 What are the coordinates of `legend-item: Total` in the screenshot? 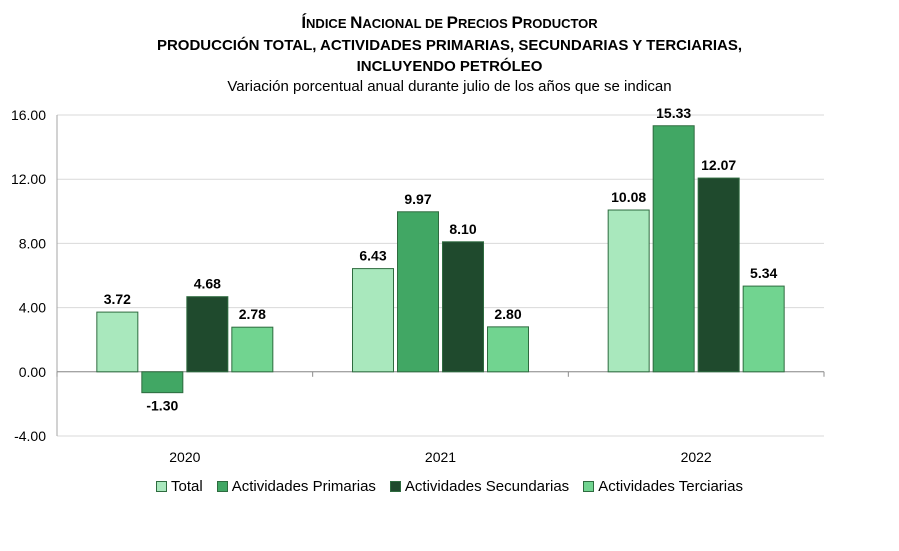 It's located at (179, 486).